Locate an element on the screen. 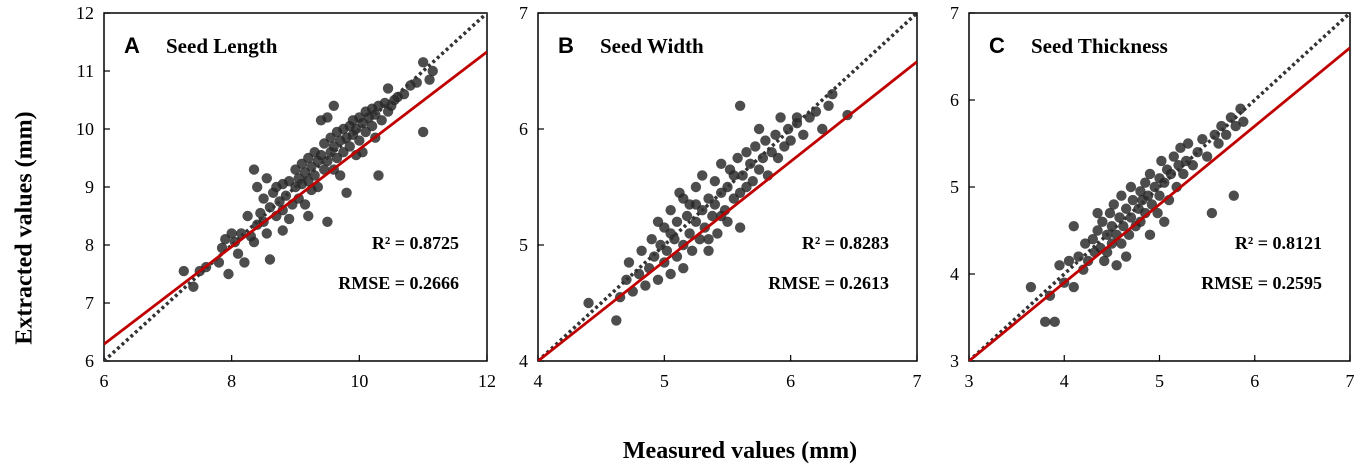 This screenshot has height=469, width=1358. x-tick-label: 7 is located at coordinates (917, 381).